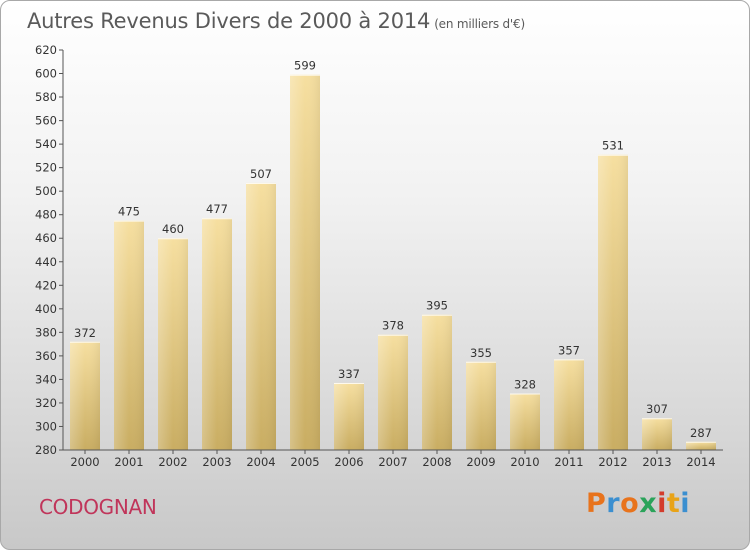 This screenshot has width=750, height=550. I want to click on y-tick-label: 540, so click(46, 144).